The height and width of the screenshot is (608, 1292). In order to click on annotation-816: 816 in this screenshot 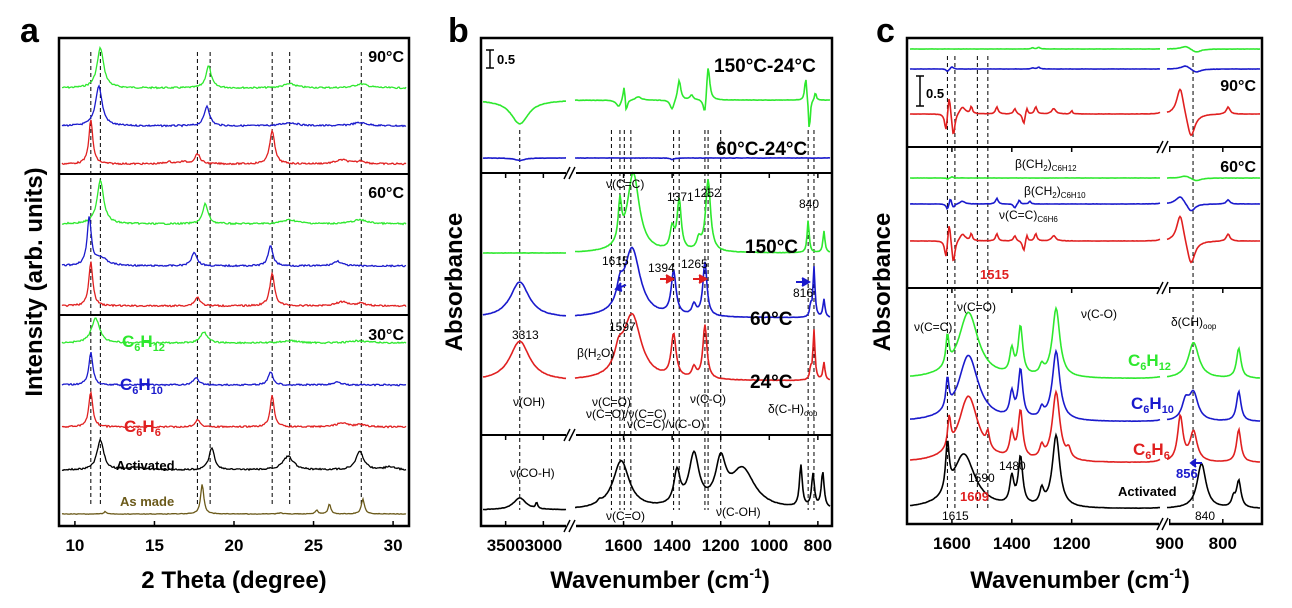, I will do `click(803, 293)`.